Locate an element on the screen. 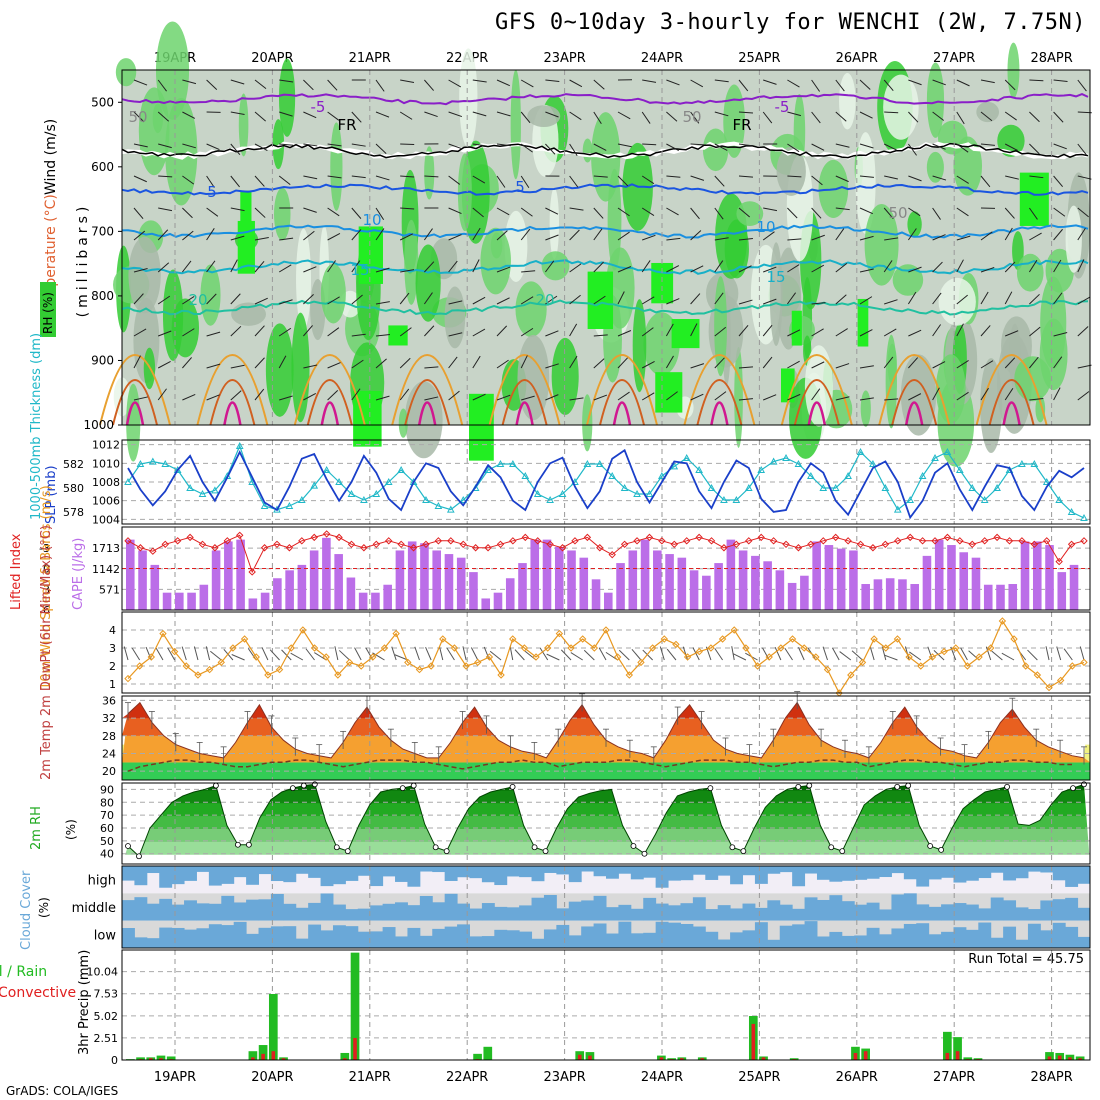 This screenshot has width=1100, height=1100. temp-fill-darkred is located at coordinates (606, 710).